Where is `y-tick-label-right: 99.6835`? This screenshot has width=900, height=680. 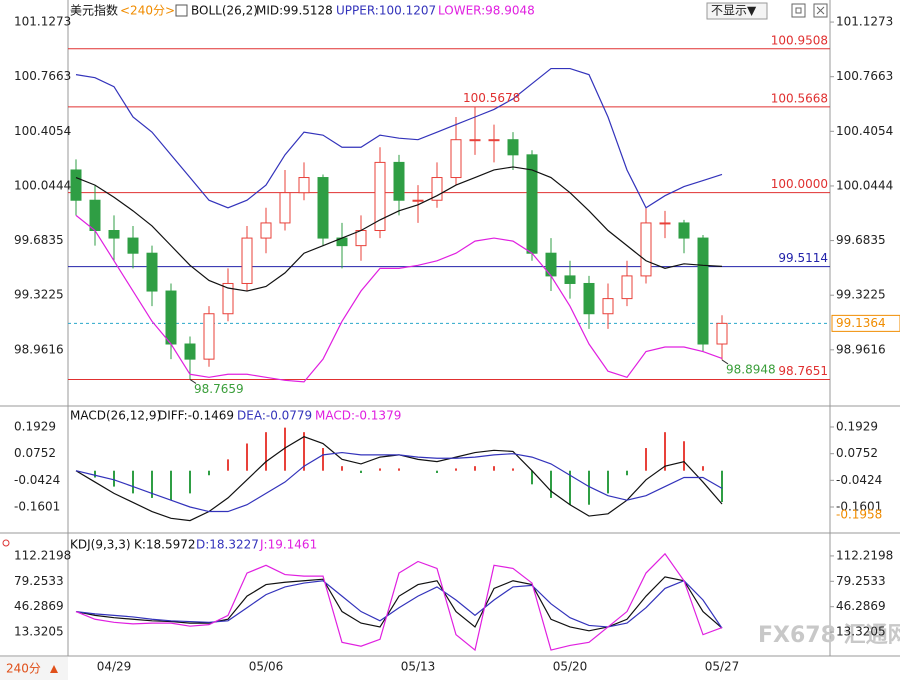
y-tick-label-right: 99.6835 is located at coordinates (861, 240).